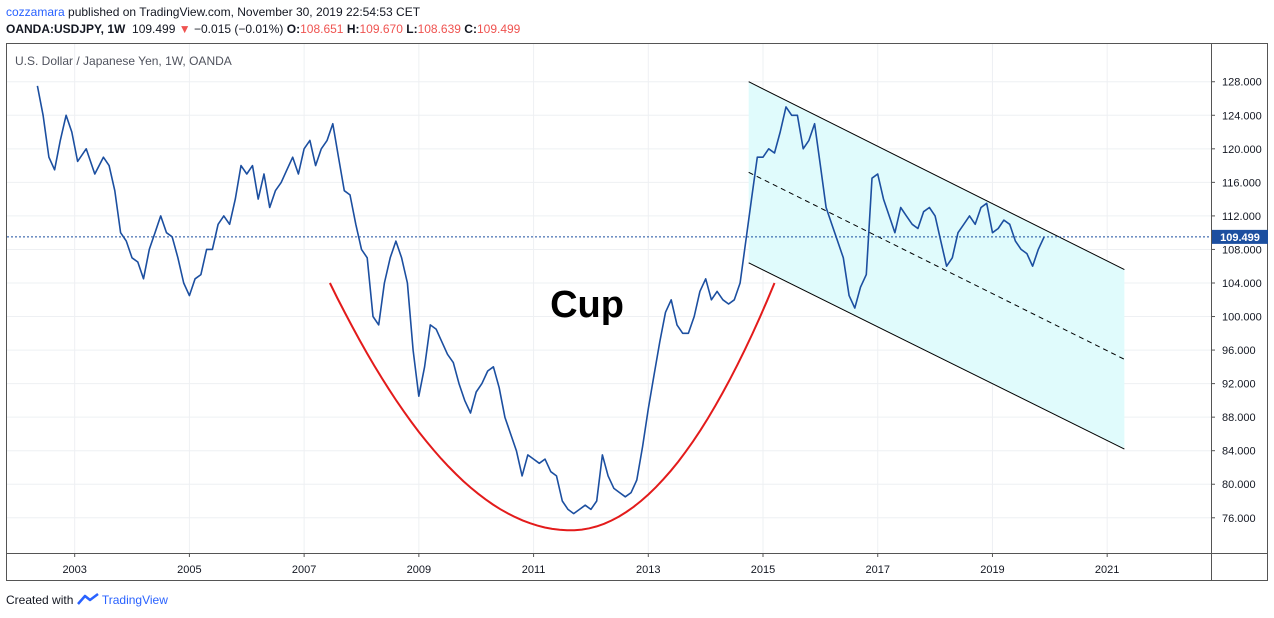  What do you see at coordinates (123, 61) in the screenshot?
I see `chart-title: U.S. Dollar / Japanese Yen, 1W, OANDA` at bounding box center [123, 61].